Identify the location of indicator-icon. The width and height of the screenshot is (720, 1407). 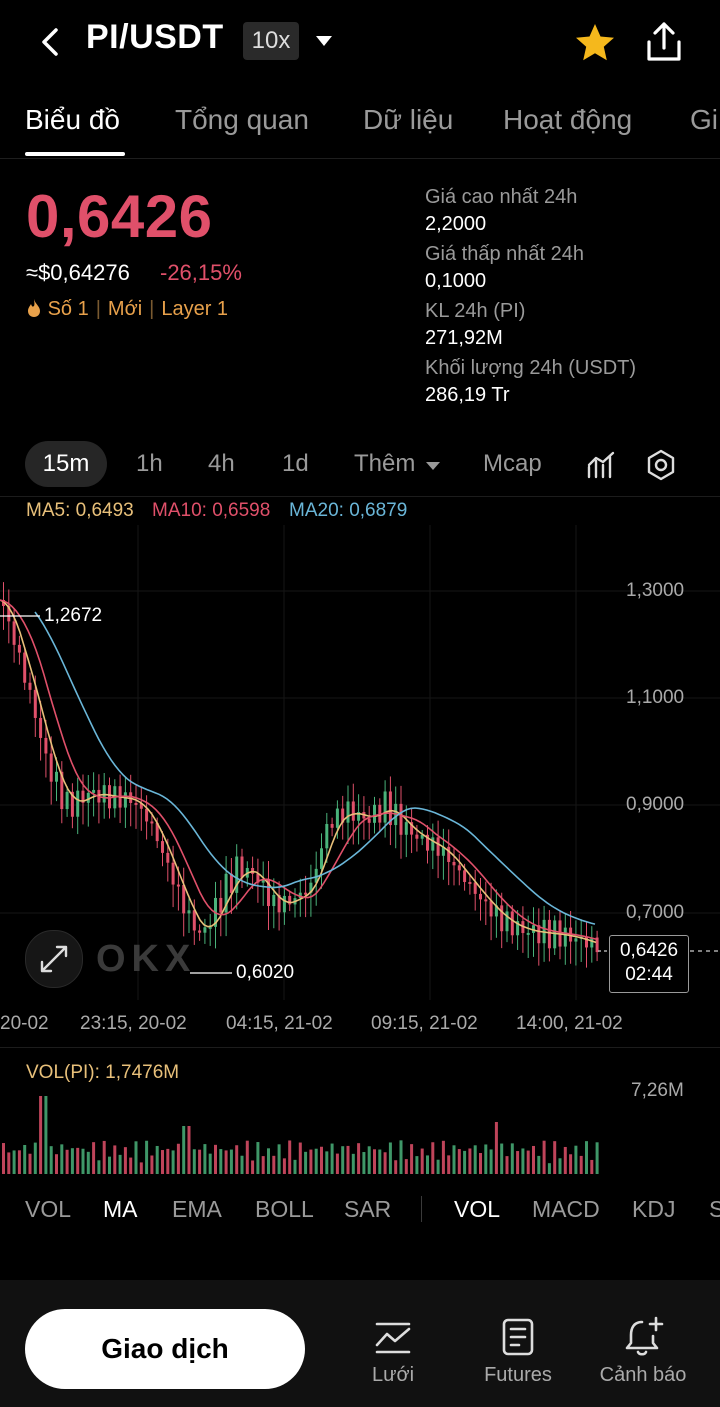
(601, 465).